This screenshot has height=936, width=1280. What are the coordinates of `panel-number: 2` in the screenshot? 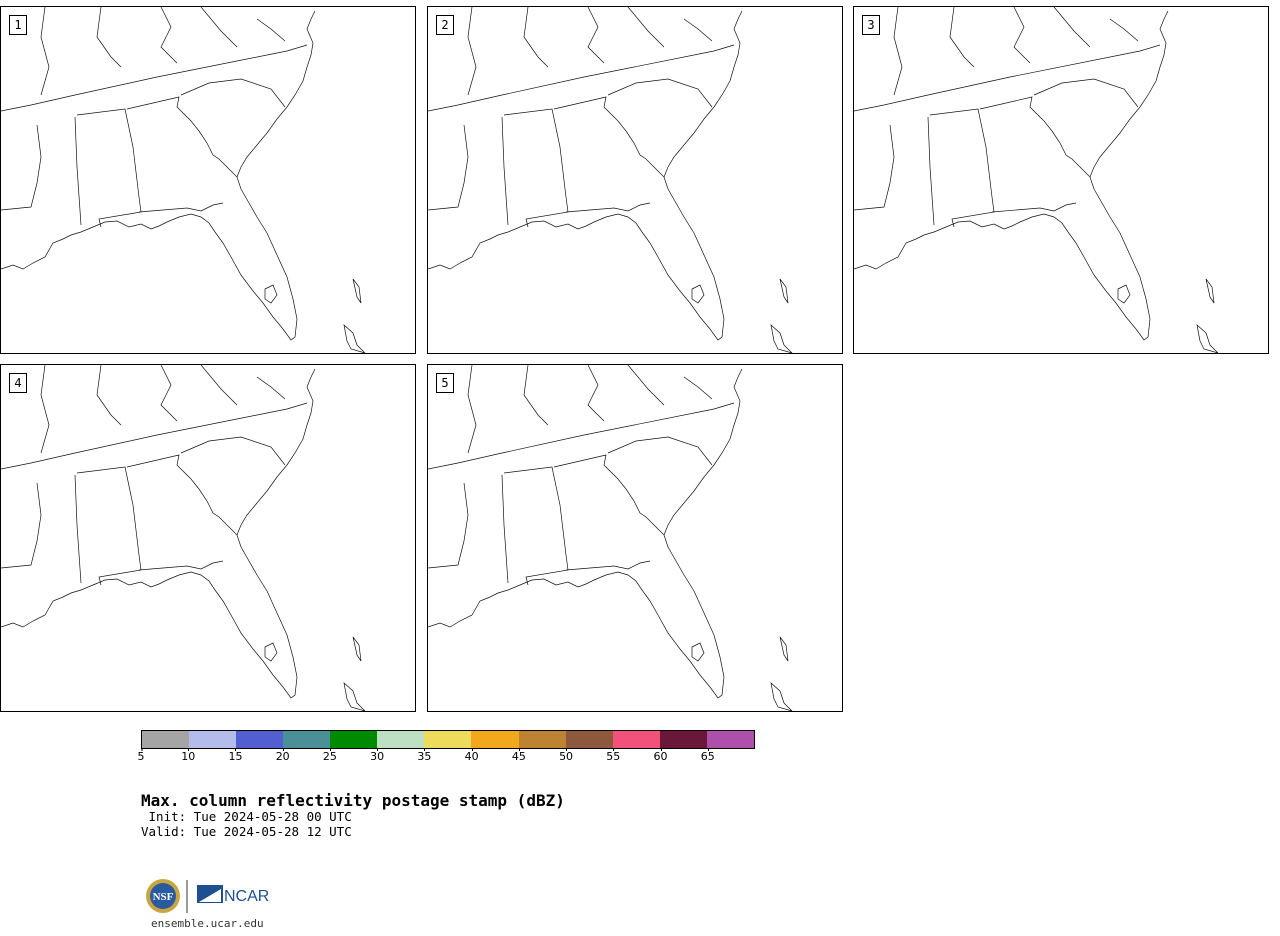 It's located at (445, 25).